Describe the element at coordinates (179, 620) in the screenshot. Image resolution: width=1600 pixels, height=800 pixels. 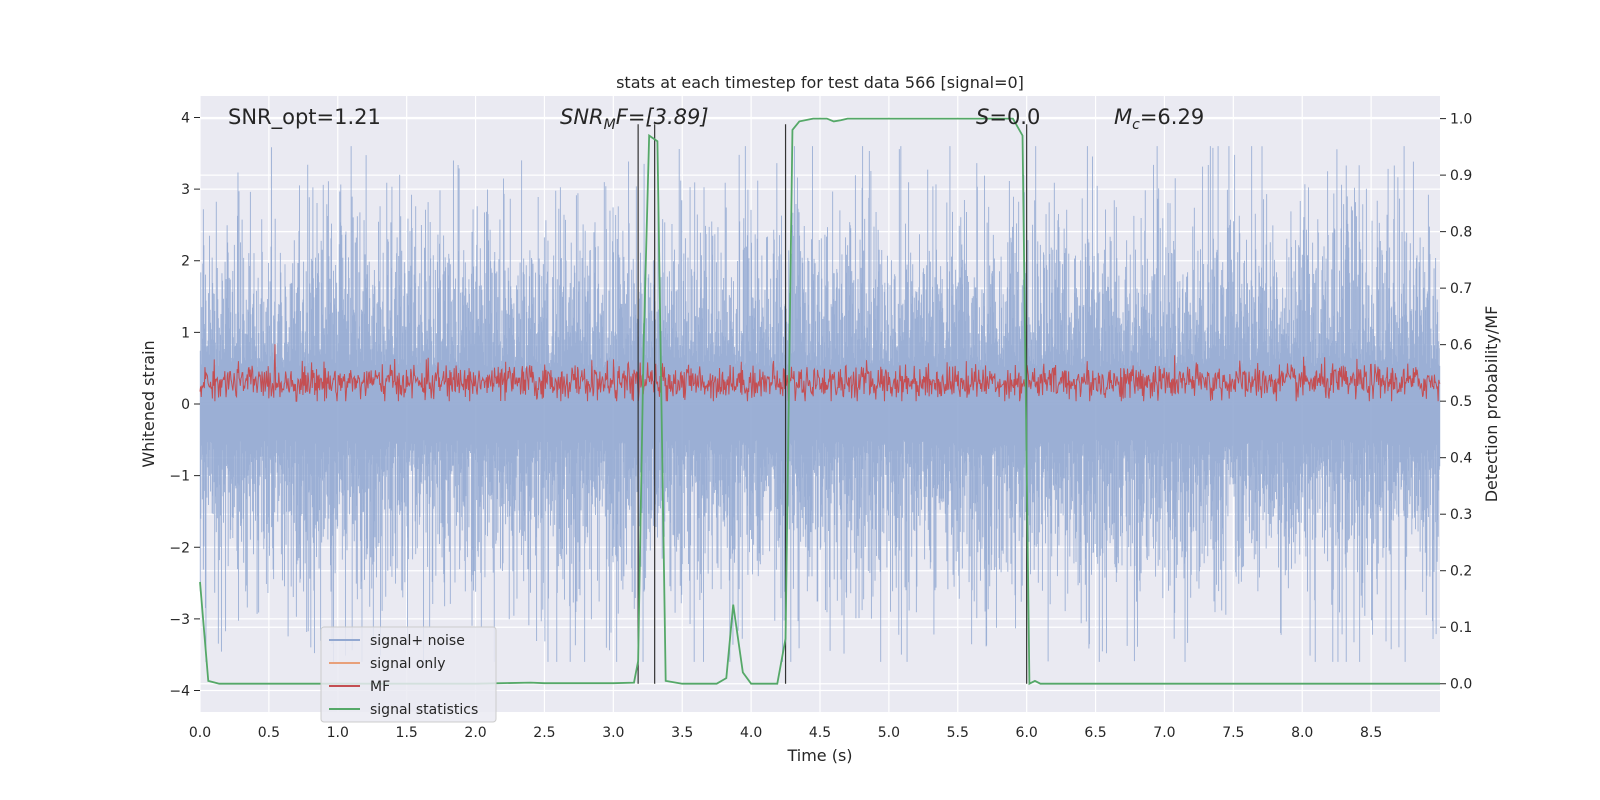
I see `y-tick-label-left: −3` at that location.